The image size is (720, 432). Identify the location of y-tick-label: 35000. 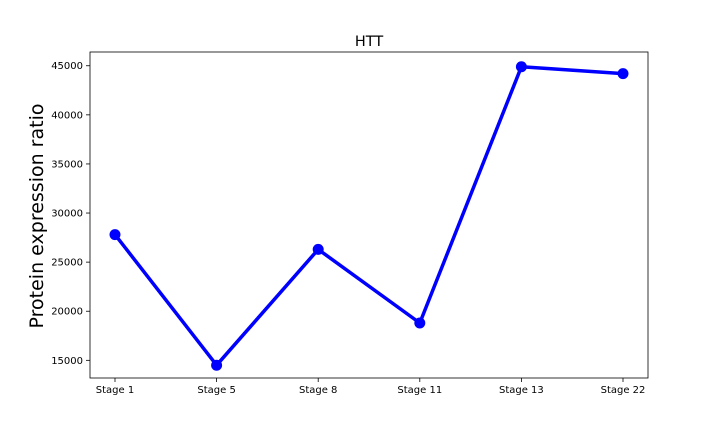
(67, 164).